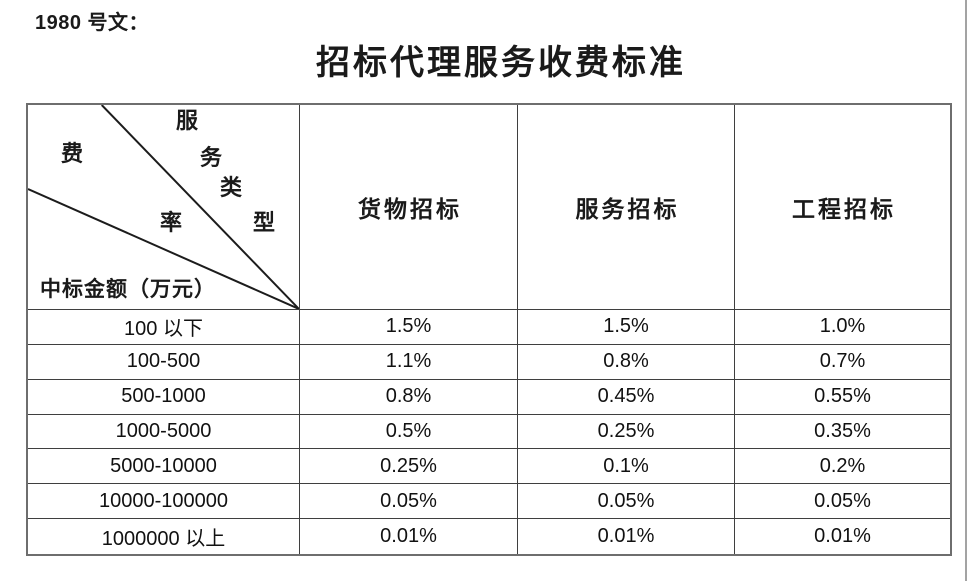 This screenshot has width=976, height=581. I want to click on table-row-amount-range-cell: 100-500, so click(164, 362).